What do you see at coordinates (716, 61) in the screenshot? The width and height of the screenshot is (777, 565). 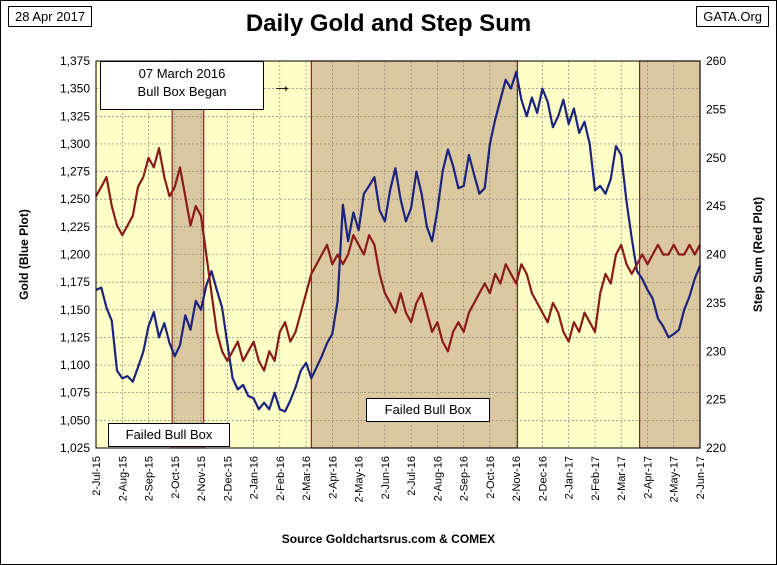 I see `y-right-tick-label: 260` at bounding box center [716, 61].